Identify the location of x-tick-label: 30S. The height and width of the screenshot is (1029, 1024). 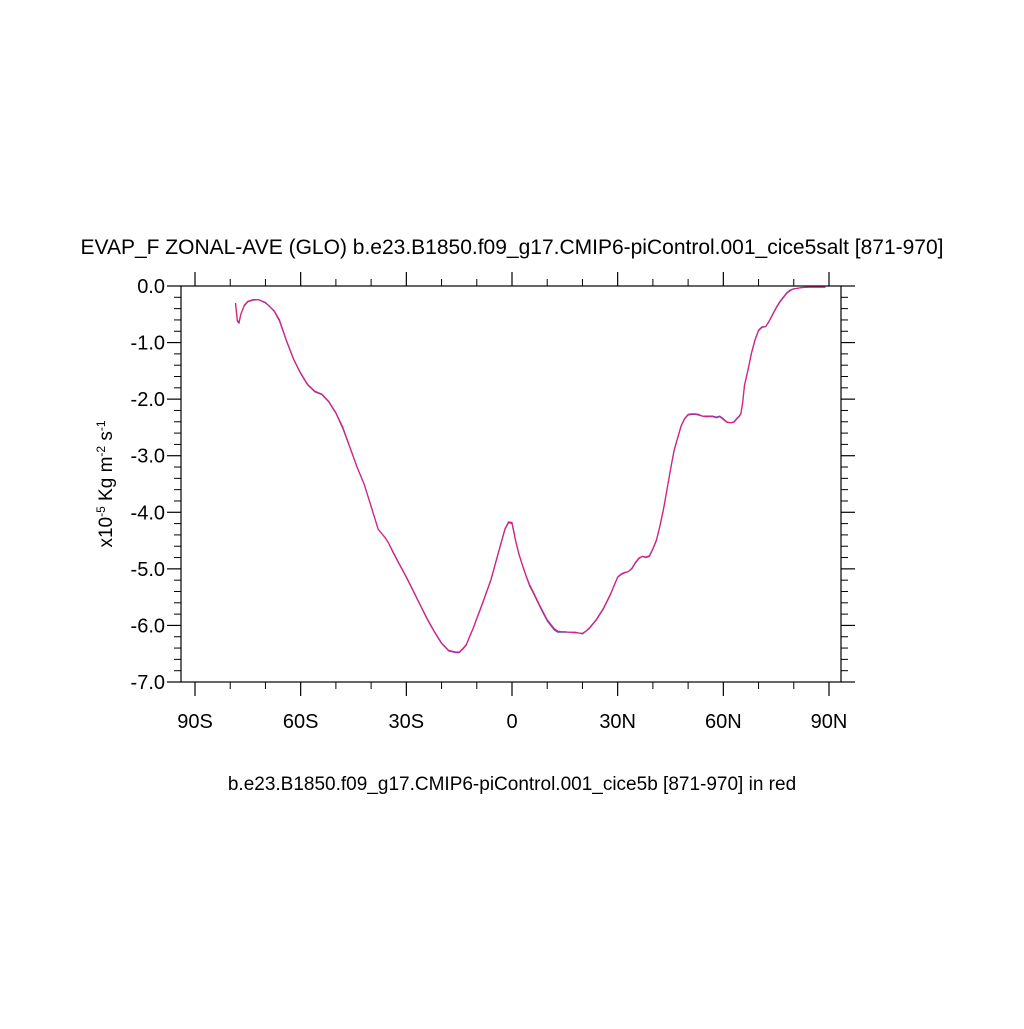
(407, 722).